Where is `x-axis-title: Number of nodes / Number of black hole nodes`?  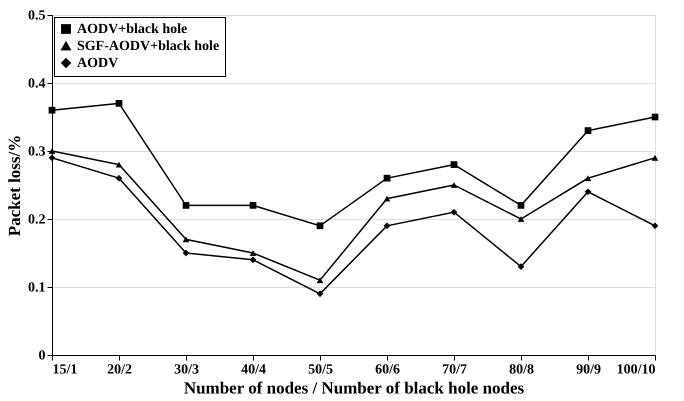
x-axis-title: Number of nodes / Number of black hole nodes is located at coordinates (354, 388).